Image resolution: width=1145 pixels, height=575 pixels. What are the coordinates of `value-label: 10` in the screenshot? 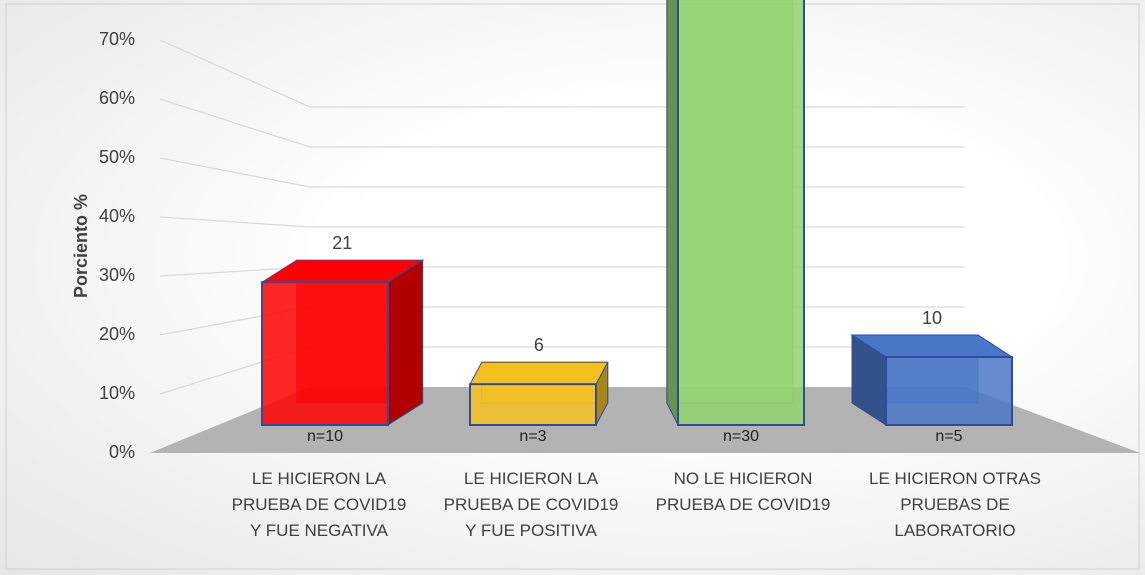 It's located at (932, 318).